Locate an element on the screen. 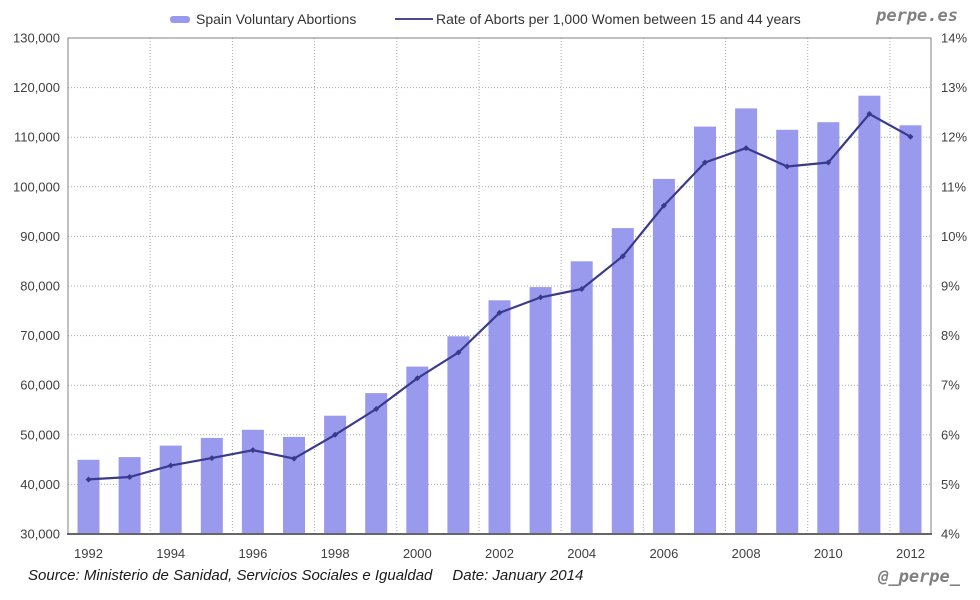 The image size is (980, 600). site-logo: perpe.es is located at coordinates (917, 16).